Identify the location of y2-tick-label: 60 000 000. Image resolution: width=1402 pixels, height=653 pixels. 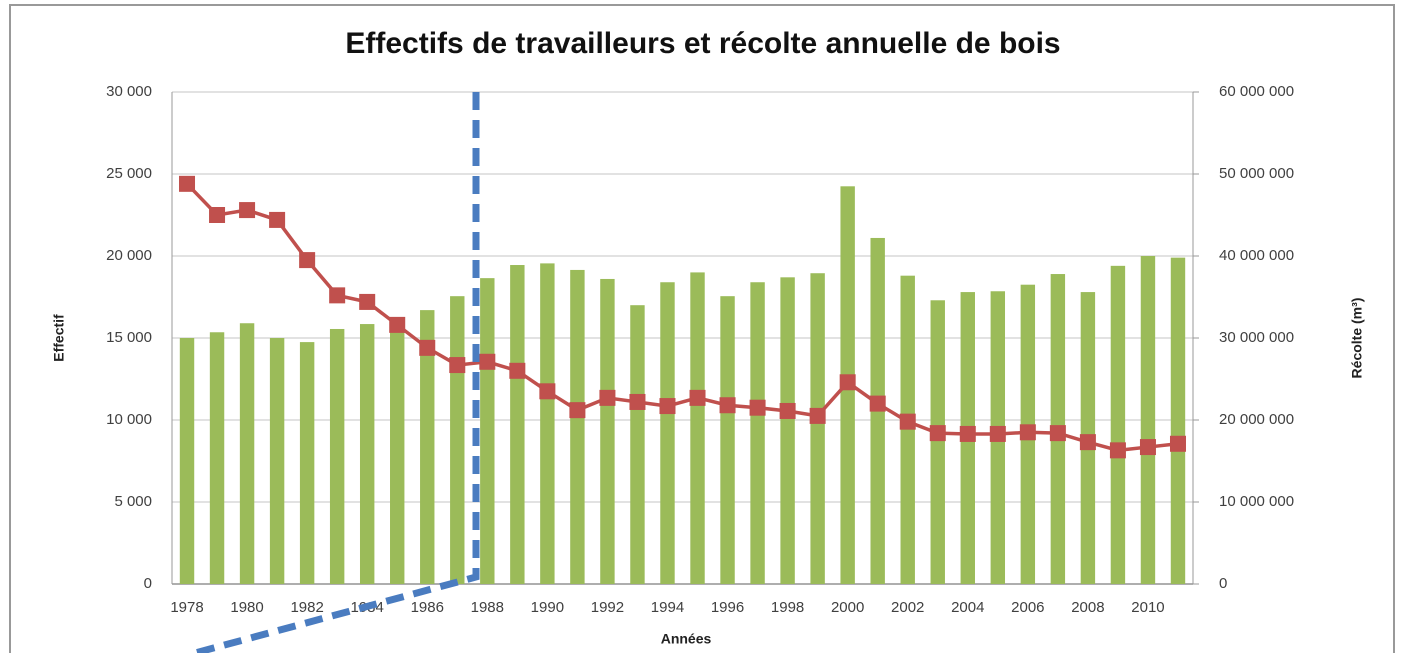
(1256, 91).